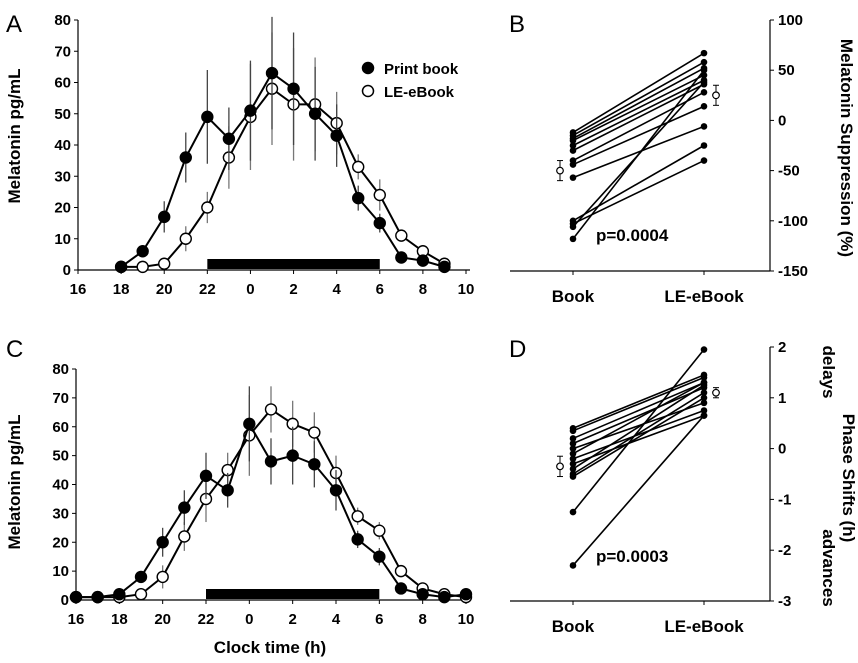 The width and height of the screenshot is (858, 663). Describe the element at coordinates (782, 347) in the screenshot. I see `panel-d-y-tick-label: 2` at that location.